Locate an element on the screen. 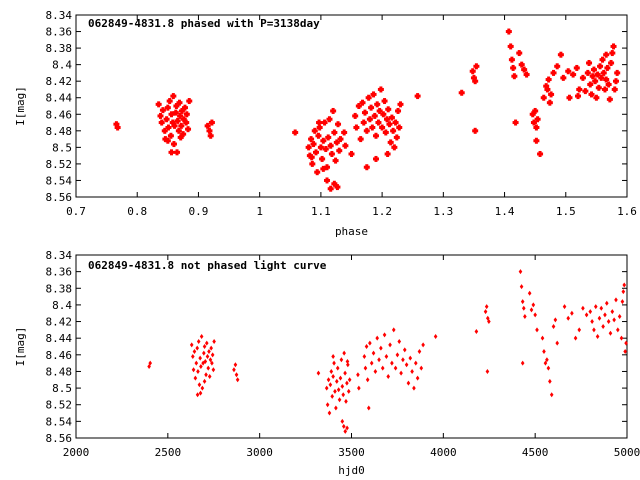 Image resolution: width=640 pixels, height=480 pixels. x-tick-label: 4000 is located at coordinates (443, 452).